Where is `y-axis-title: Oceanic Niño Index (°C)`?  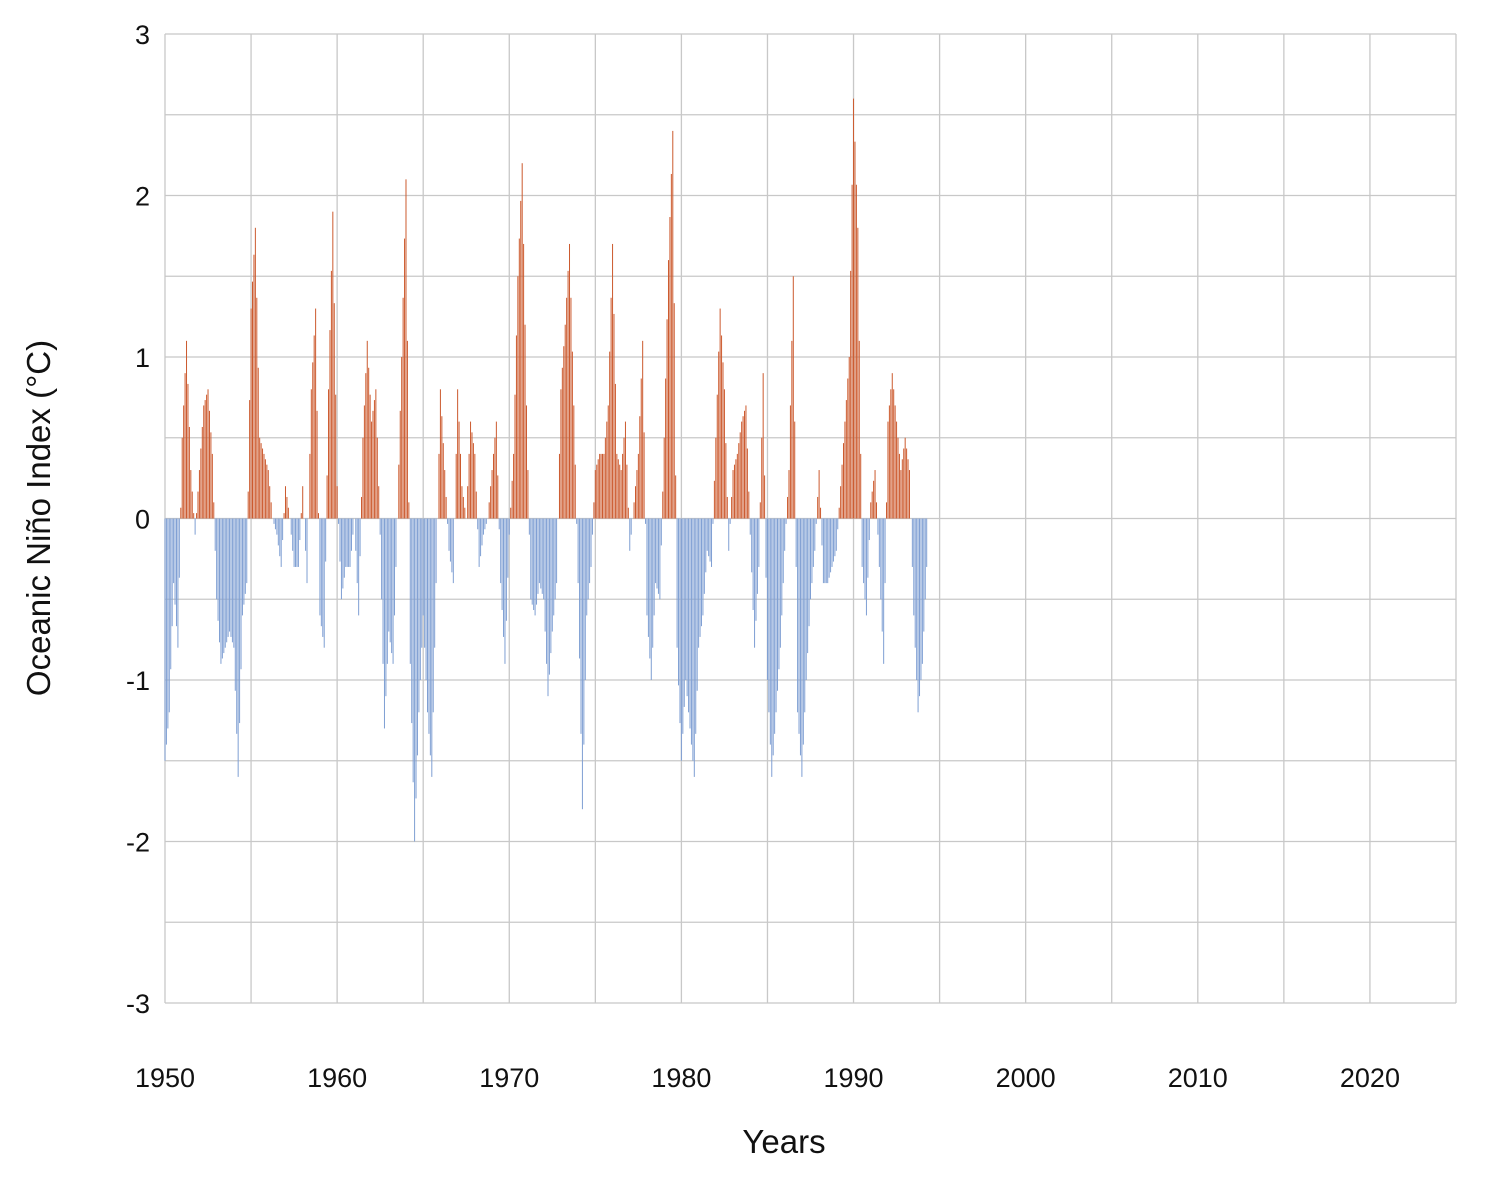 y-axis-title: Oceanic Niño Index (°C) is located at coordinates (38, 518).